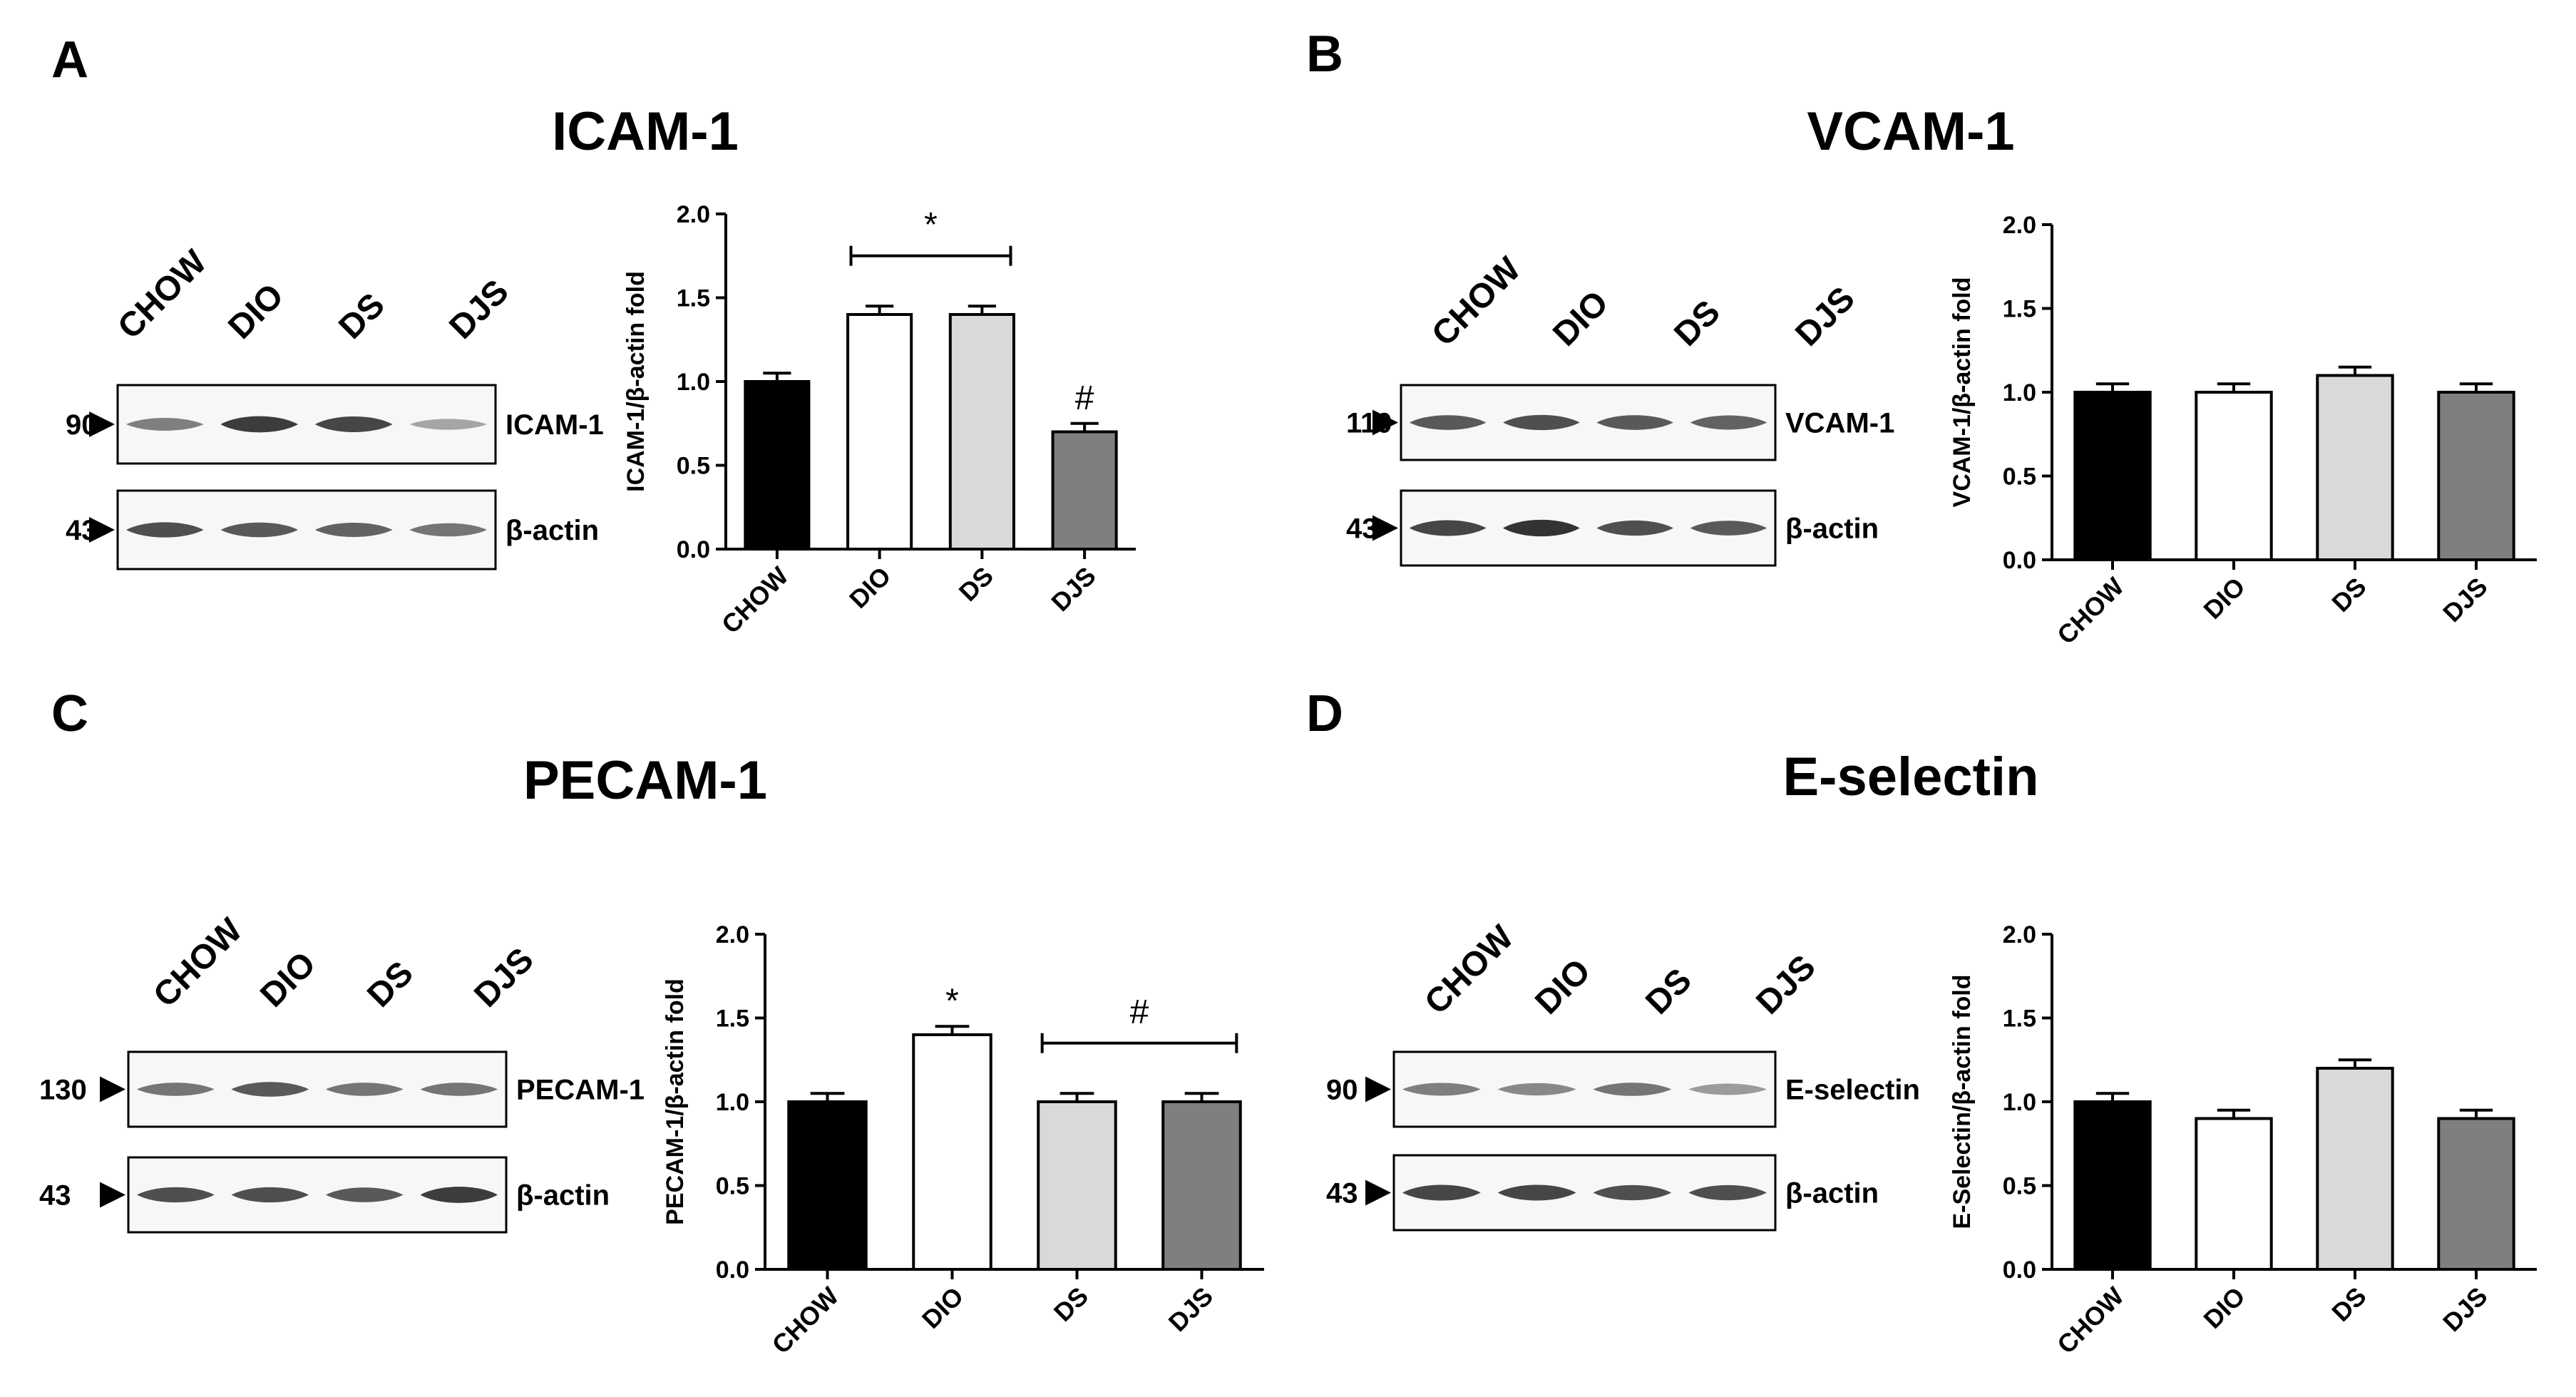 The width and height of the screenshot is (2576, 1397). What do you see at coordinates (636, 381) in the screenshot?
I see `y-axis-label: ICAM-1/β-actin fold` at bounding box center [636, 381].